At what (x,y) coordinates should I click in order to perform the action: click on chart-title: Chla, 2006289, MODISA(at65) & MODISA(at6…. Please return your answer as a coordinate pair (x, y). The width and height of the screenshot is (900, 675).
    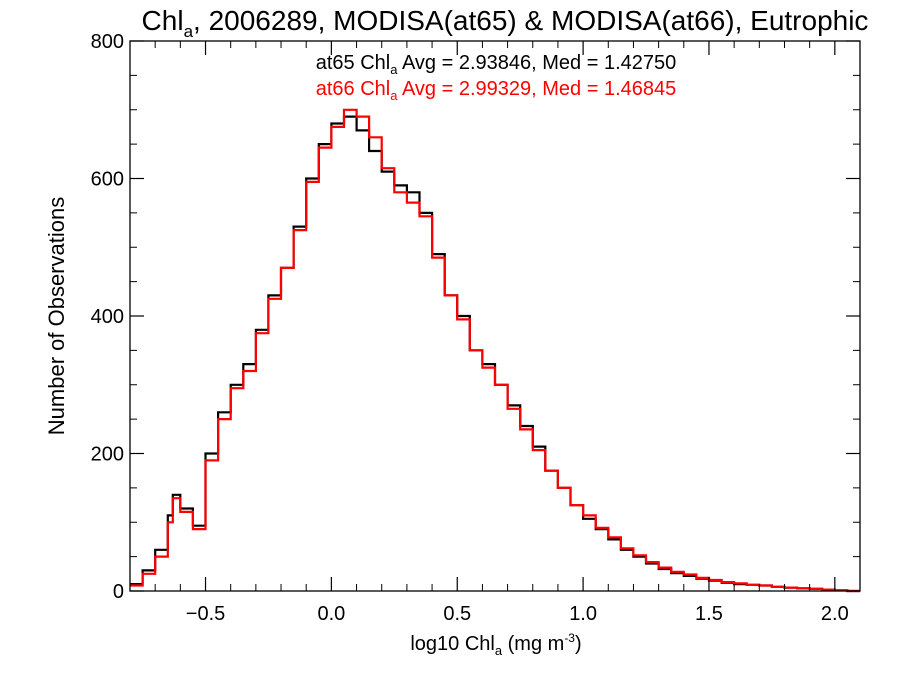
    Looking at the image, I should click on (505, 23).